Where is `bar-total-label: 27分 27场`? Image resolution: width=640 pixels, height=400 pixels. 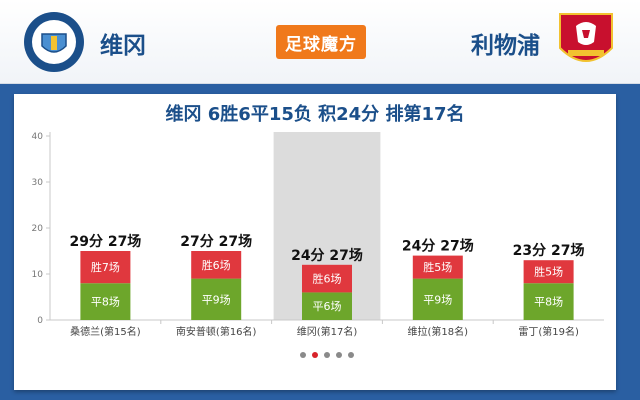 bar-total-label: 27分 27场 is located at coordinates (216, 242).